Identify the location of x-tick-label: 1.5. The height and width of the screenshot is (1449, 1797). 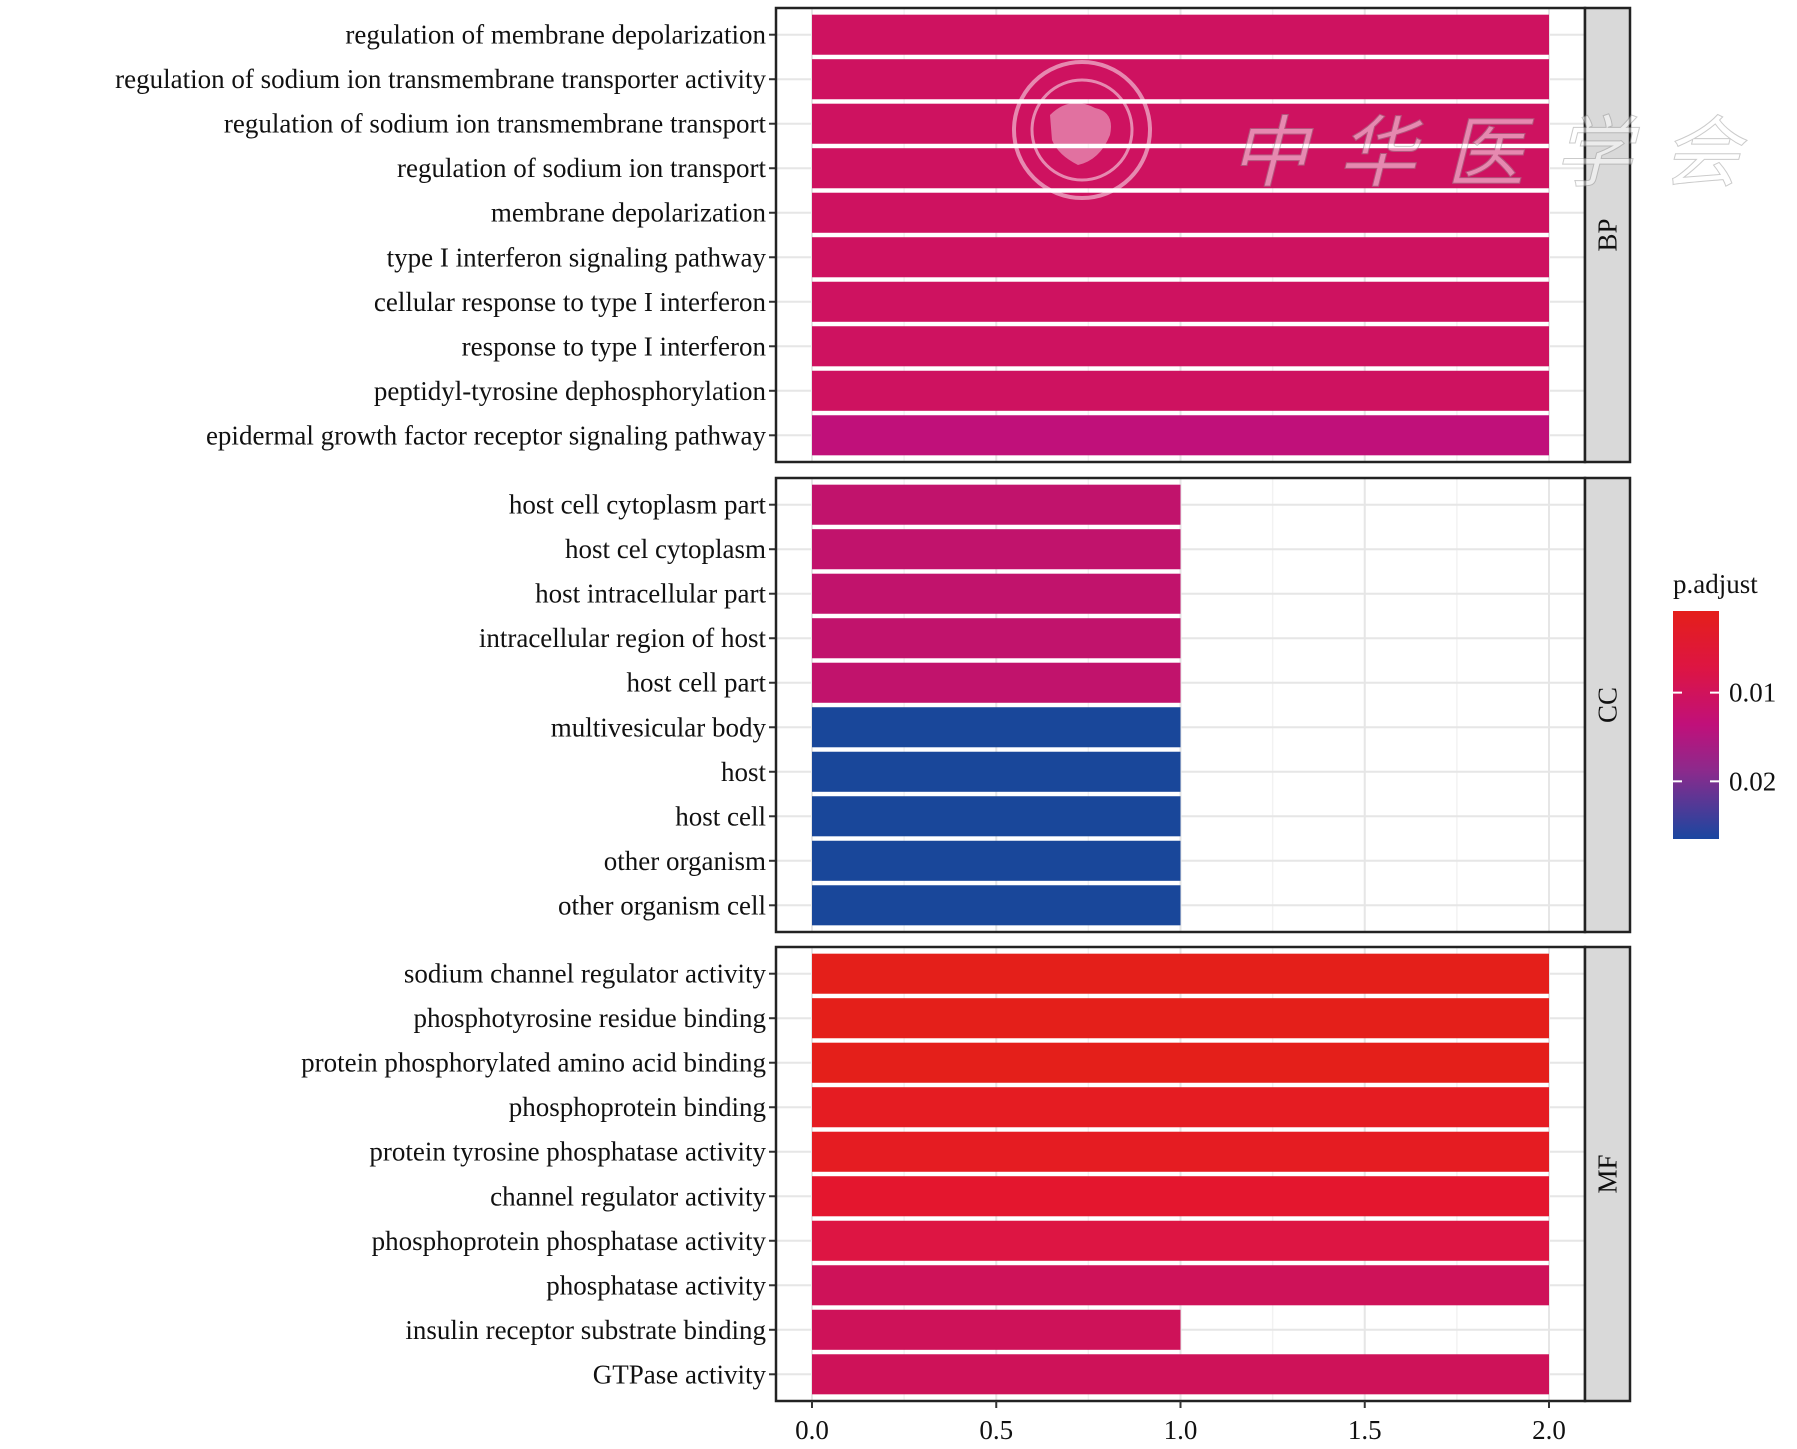
(1365, 1430).